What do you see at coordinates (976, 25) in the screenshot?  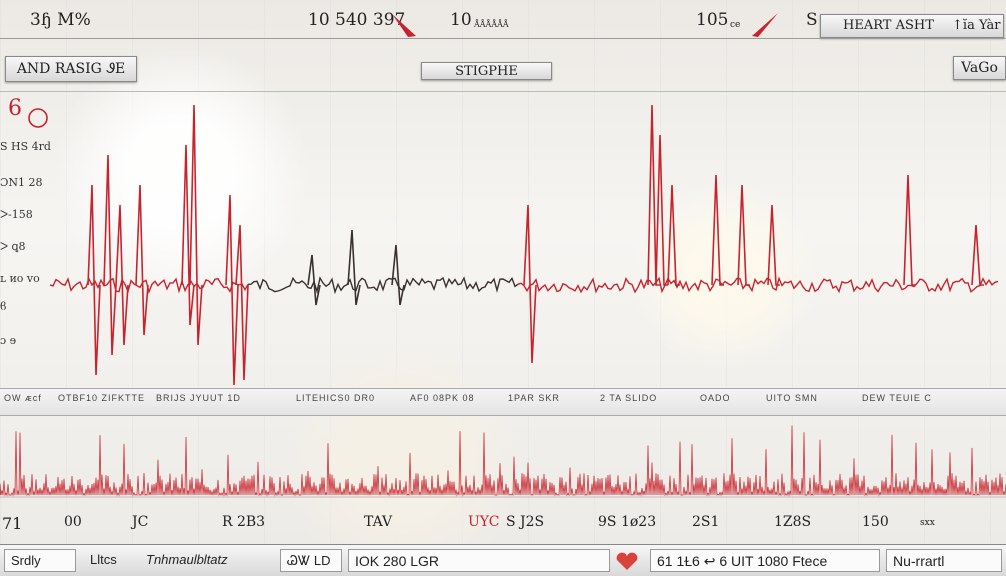 I see `heart-alert-suffix: ↑ĭa Yàr` at bounding box center [976, 25].